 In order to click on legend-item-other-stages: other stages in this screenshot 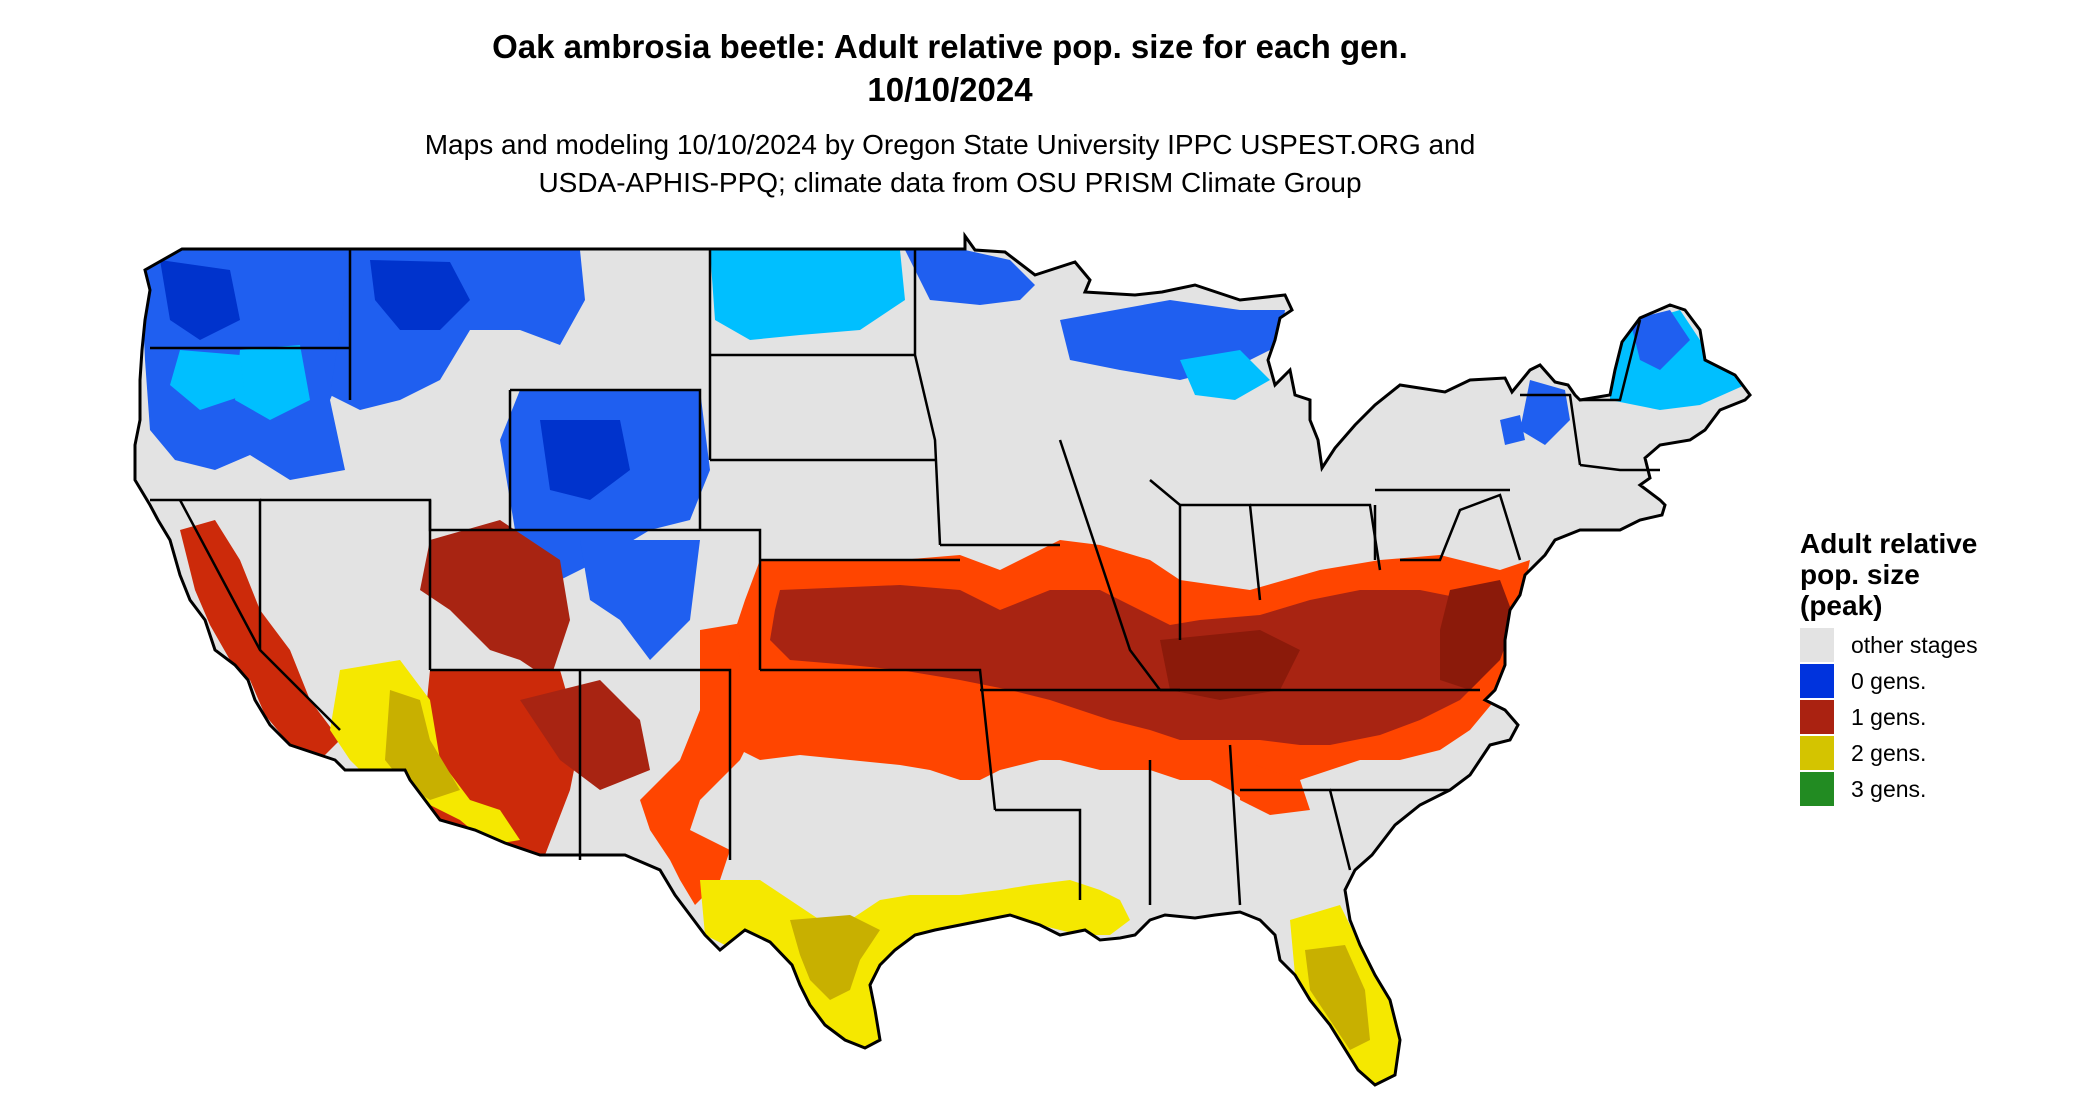, I will do `click(1889, 645)`.